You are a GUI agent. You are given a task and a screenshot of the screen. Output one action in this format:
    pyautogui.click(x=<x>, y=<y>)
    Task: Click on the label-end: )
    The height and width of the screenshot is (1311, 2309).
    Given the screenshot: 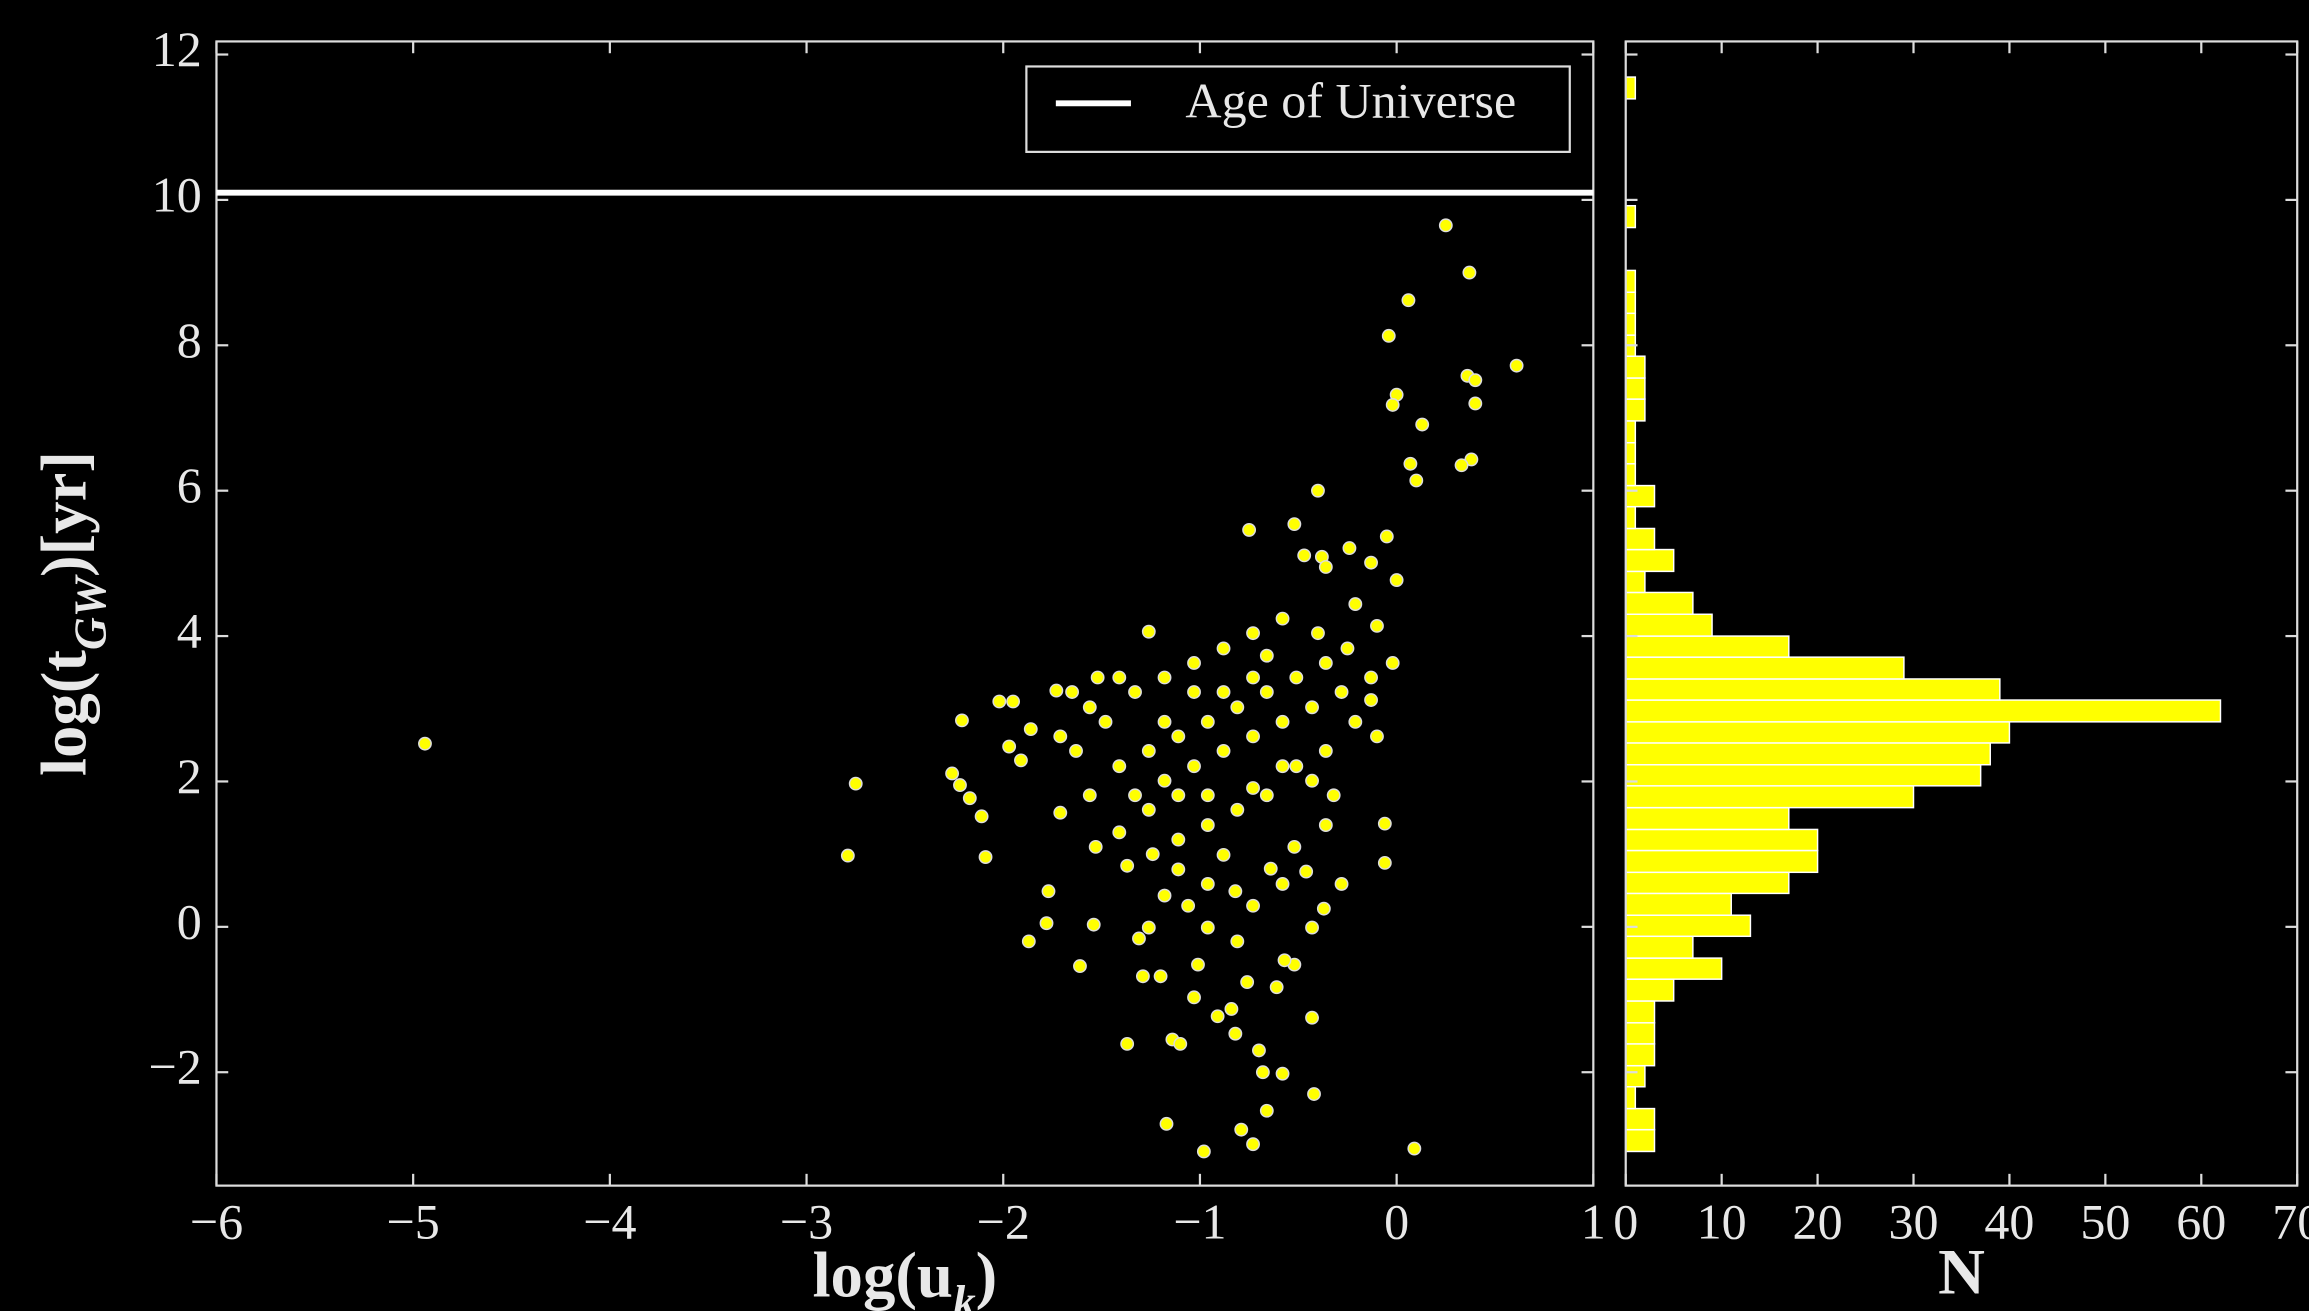 What is the action you would take?
    pyautogui.click(x=987, y=1275)
    